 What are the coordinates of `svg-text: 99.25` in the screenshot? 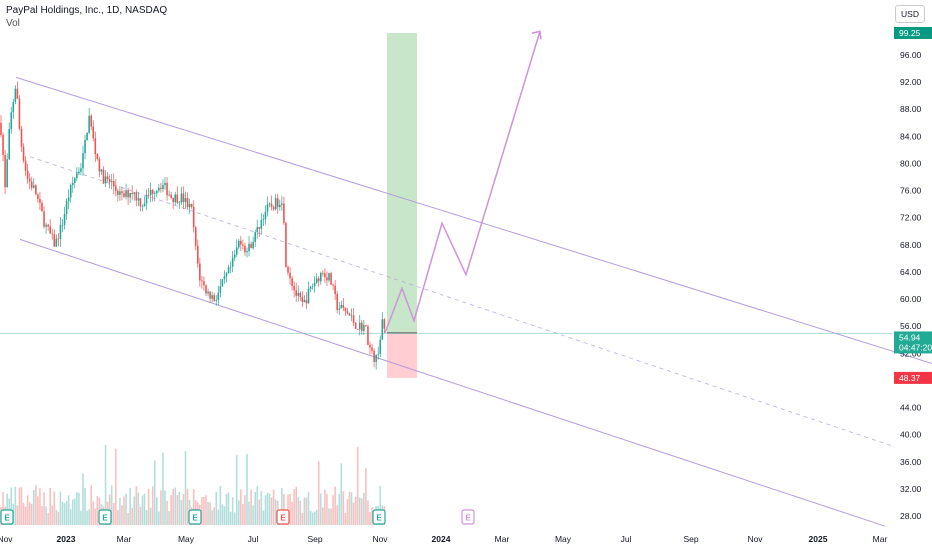 It's located at (910, 33).